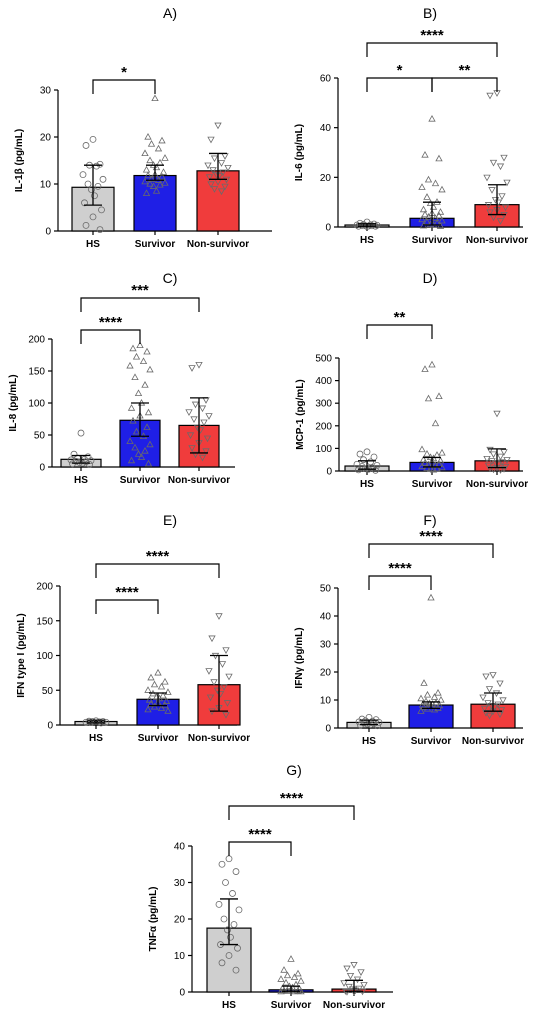 The width and height of the screenshot is (550, 1016). I want to click on y-tick-label: 150, so click(36, 372).